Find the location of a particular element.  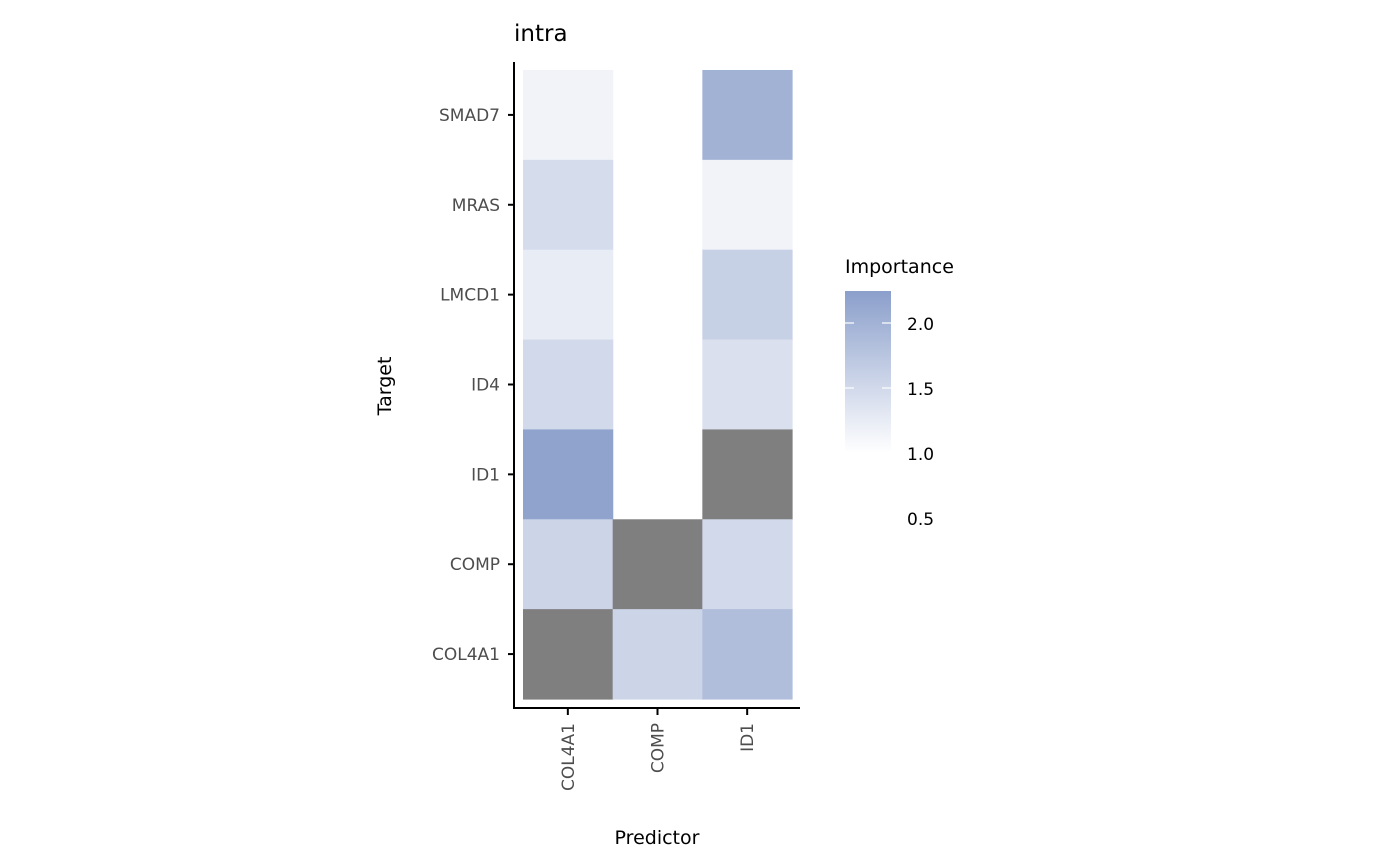

legend-tick-label: 1.0 is located at coordinates (920, 455).